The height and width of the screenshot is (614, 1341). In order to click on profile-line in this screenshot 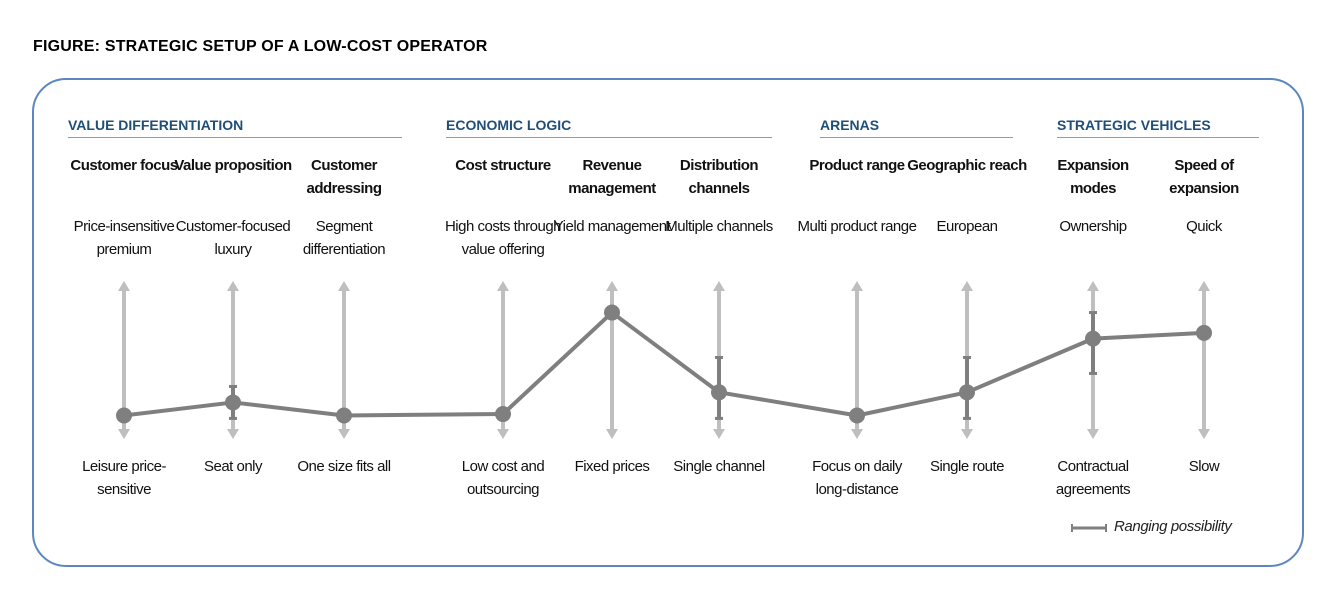, I will do `click(664, 364)`.